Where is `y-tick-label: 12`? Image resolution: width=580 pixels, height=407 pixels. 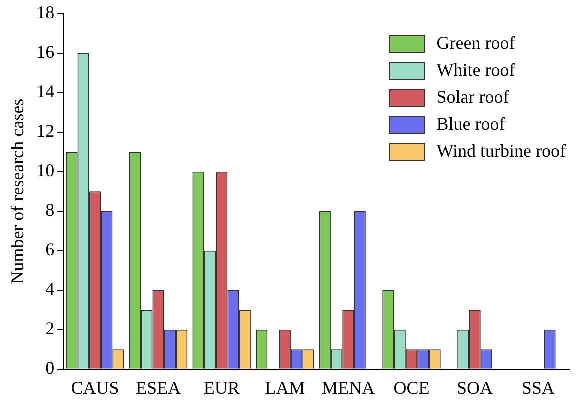 y-tick-label: 12 is located at coordinates (45, 131).